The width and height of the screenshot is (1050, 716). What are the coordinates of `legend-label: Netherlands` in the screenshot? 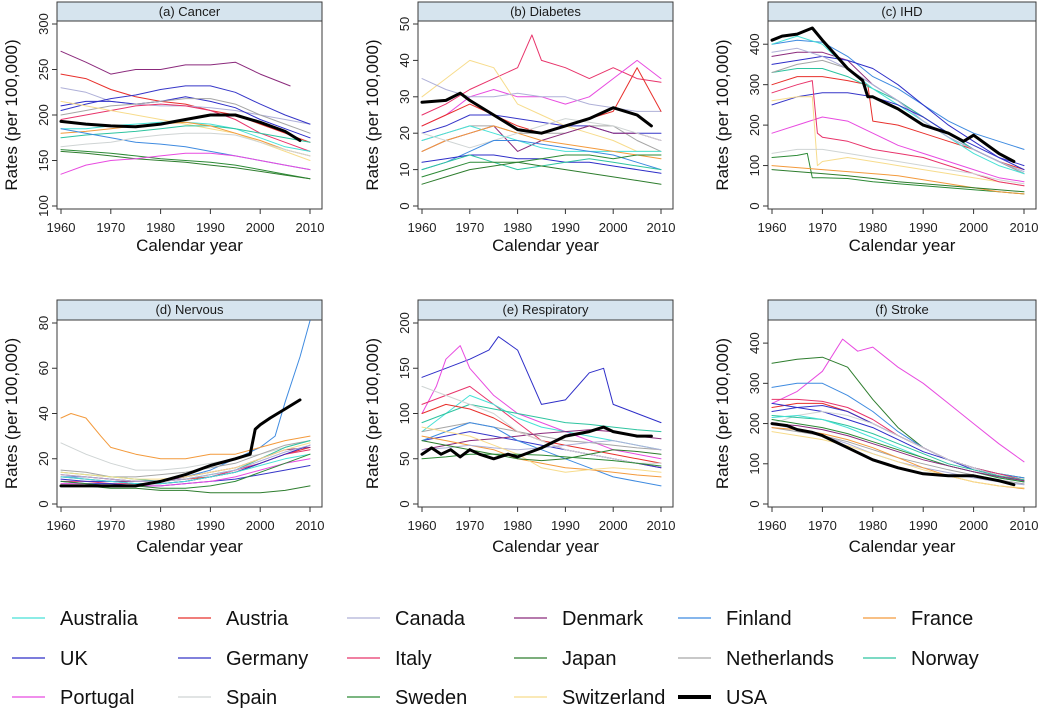 It's located at (780, 659).